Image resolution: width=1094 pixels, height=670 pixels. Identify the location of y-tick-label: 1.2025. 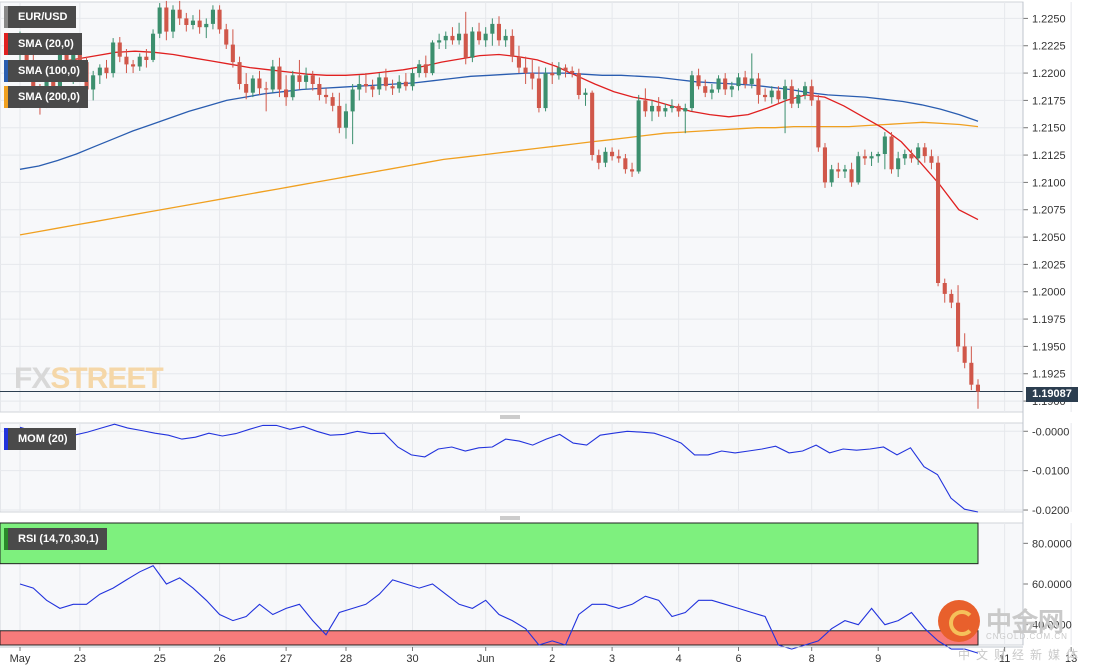
(1049, 265).